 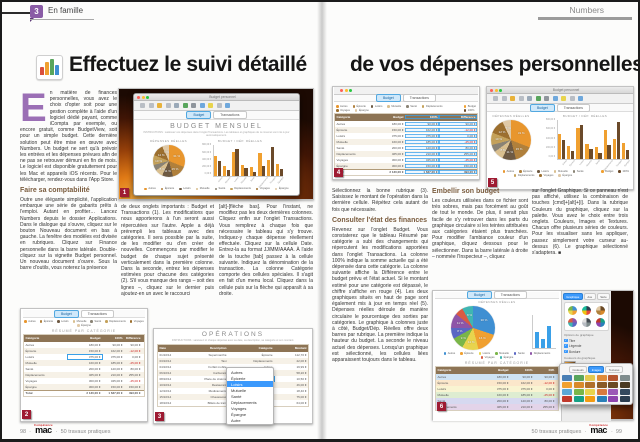 What do you see at coordinates (202, 105) in the screenshot?
I see `shape-icon` at bounding box center [202, 105].